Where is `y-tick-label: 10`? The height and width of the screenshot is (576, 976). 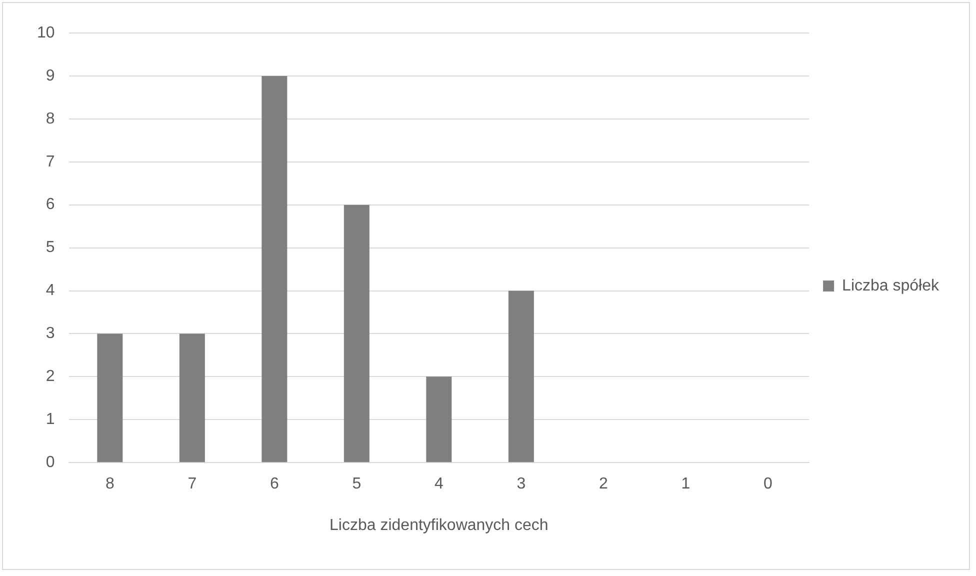 y-tick-label: 10 is located at coordinates (46, 33).